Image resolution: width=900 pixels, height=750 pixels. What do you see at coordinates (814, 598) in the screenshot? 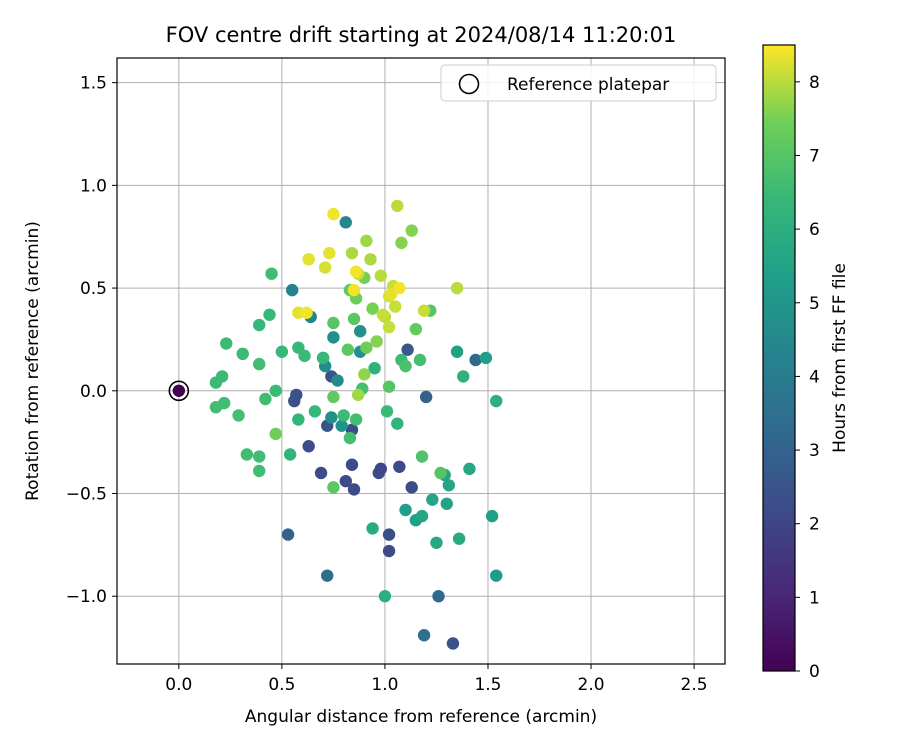
I see `colorbar-tick-label: 1` at bounding box center [814, 598].